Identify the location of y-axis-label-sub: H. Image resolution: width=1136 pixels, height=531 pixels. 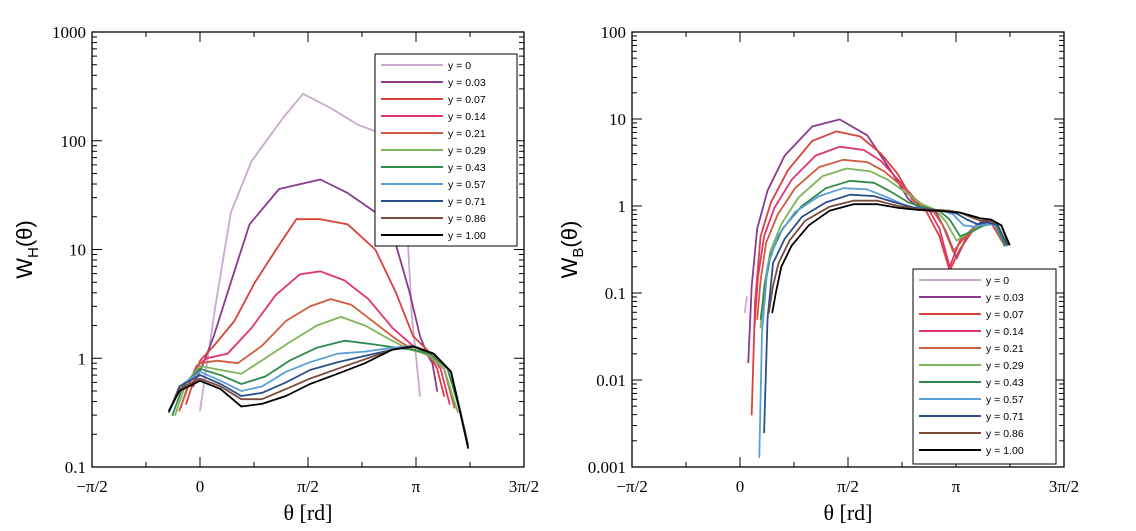
(33, 252).